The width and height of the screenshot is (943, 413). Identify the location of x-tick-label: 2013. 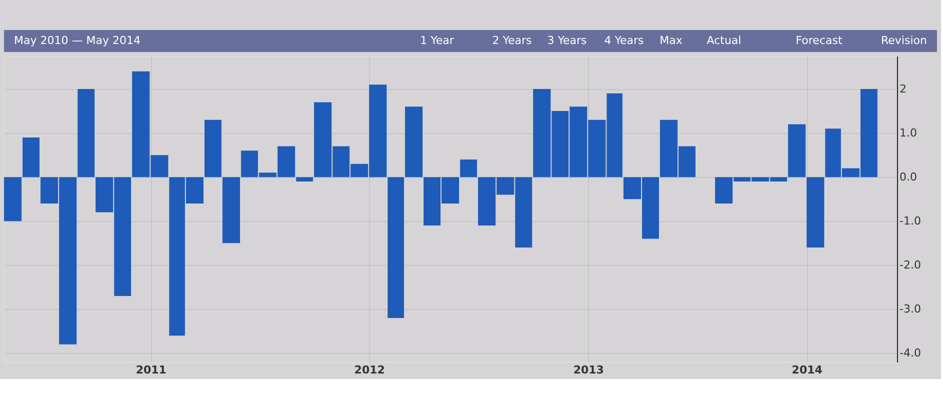
(588, 370).